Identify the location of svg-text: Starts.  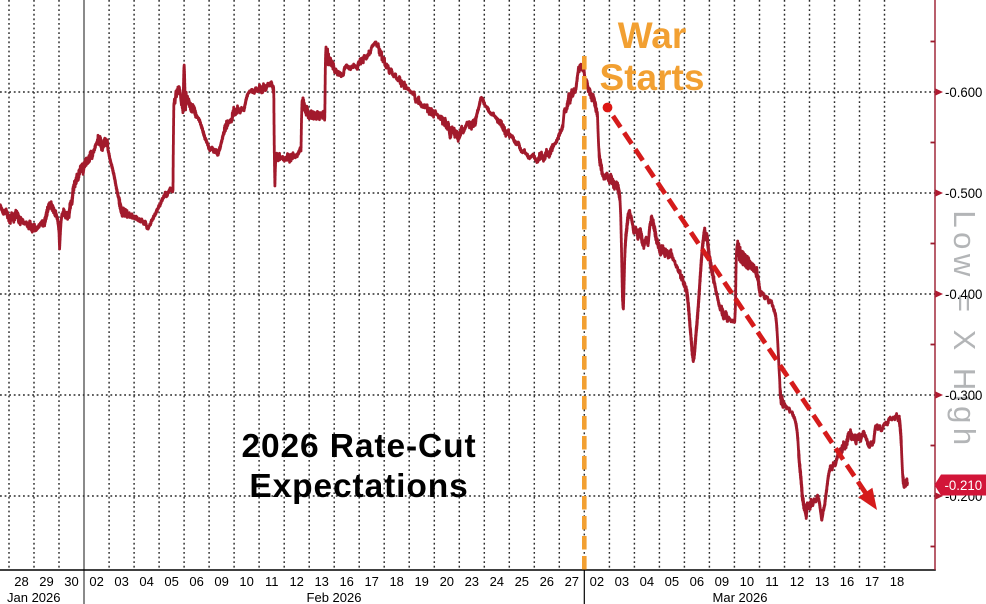
(652, 77).